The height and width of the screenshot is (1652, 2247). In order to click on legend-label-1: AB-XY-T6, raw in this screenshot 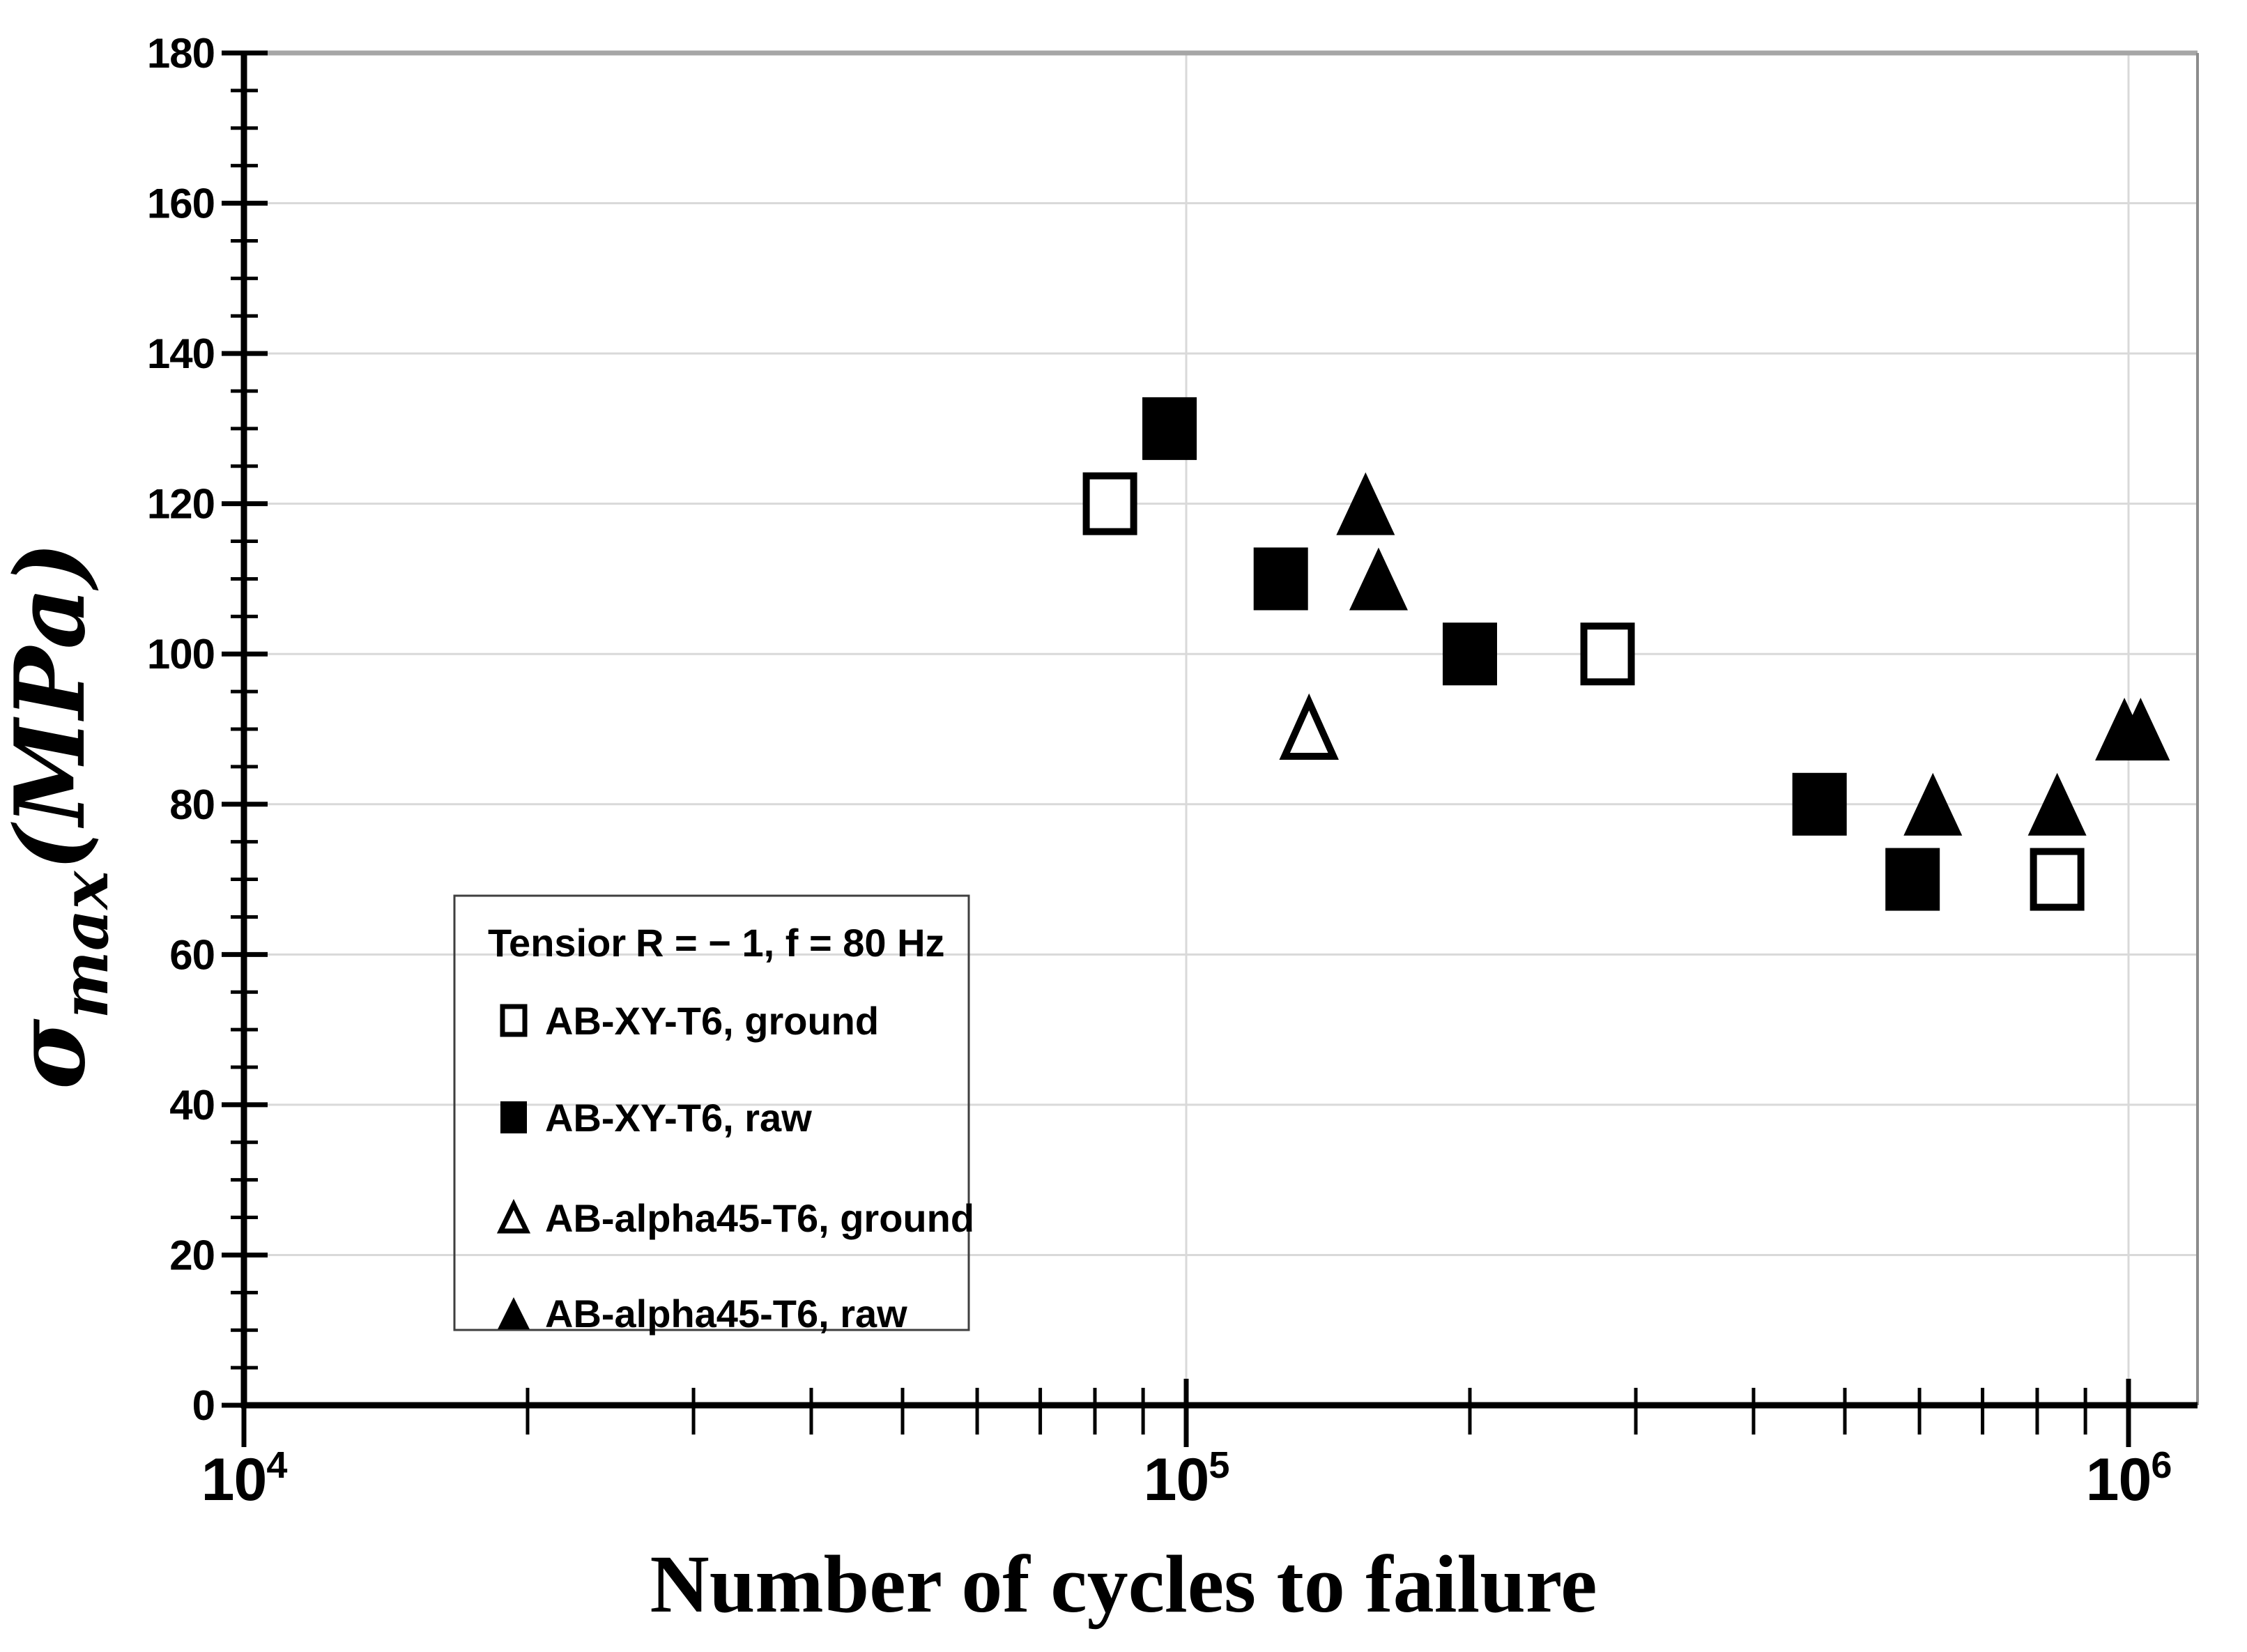, I will do `click(678, 1118)`.